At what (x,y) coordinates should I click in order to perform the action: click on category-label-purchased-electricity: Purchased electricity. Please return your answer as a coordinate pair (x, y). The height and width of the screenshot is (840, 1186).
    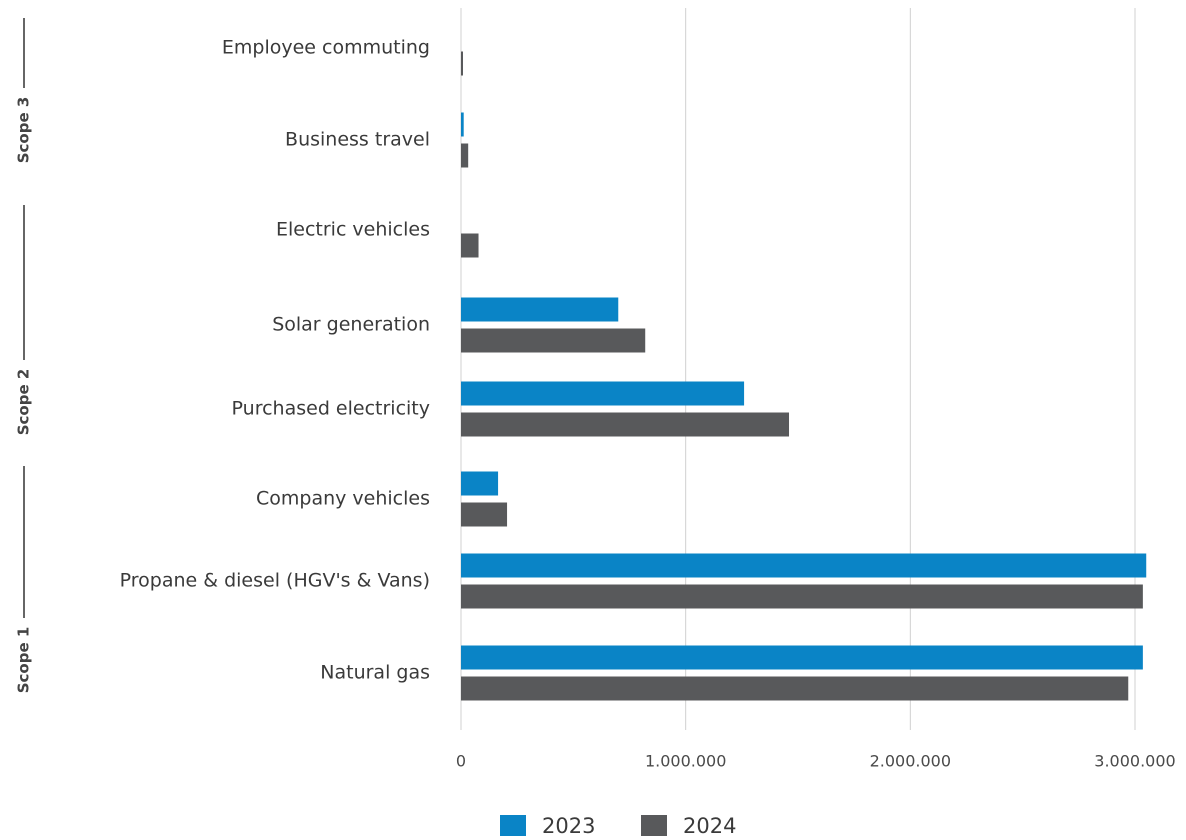
    Looking at the image, I should click on (331, 409).